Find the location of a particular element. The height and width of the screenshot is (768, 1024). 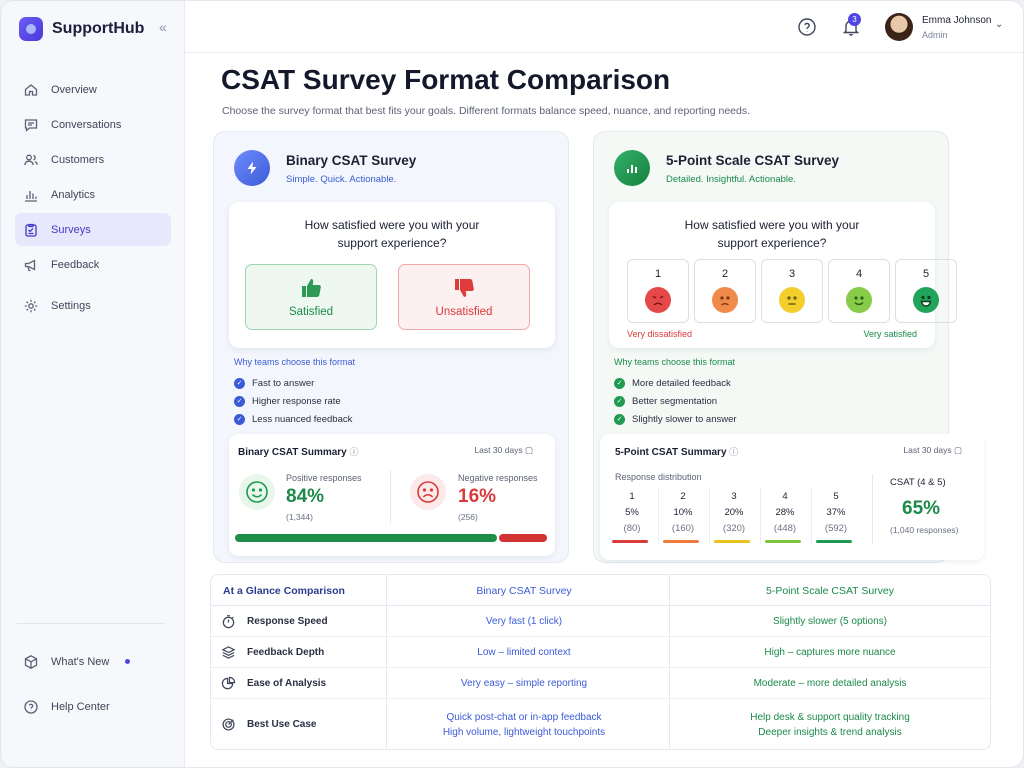

scale-summary-period: Last 30 days ▢ is located at coordinates (932, 450).